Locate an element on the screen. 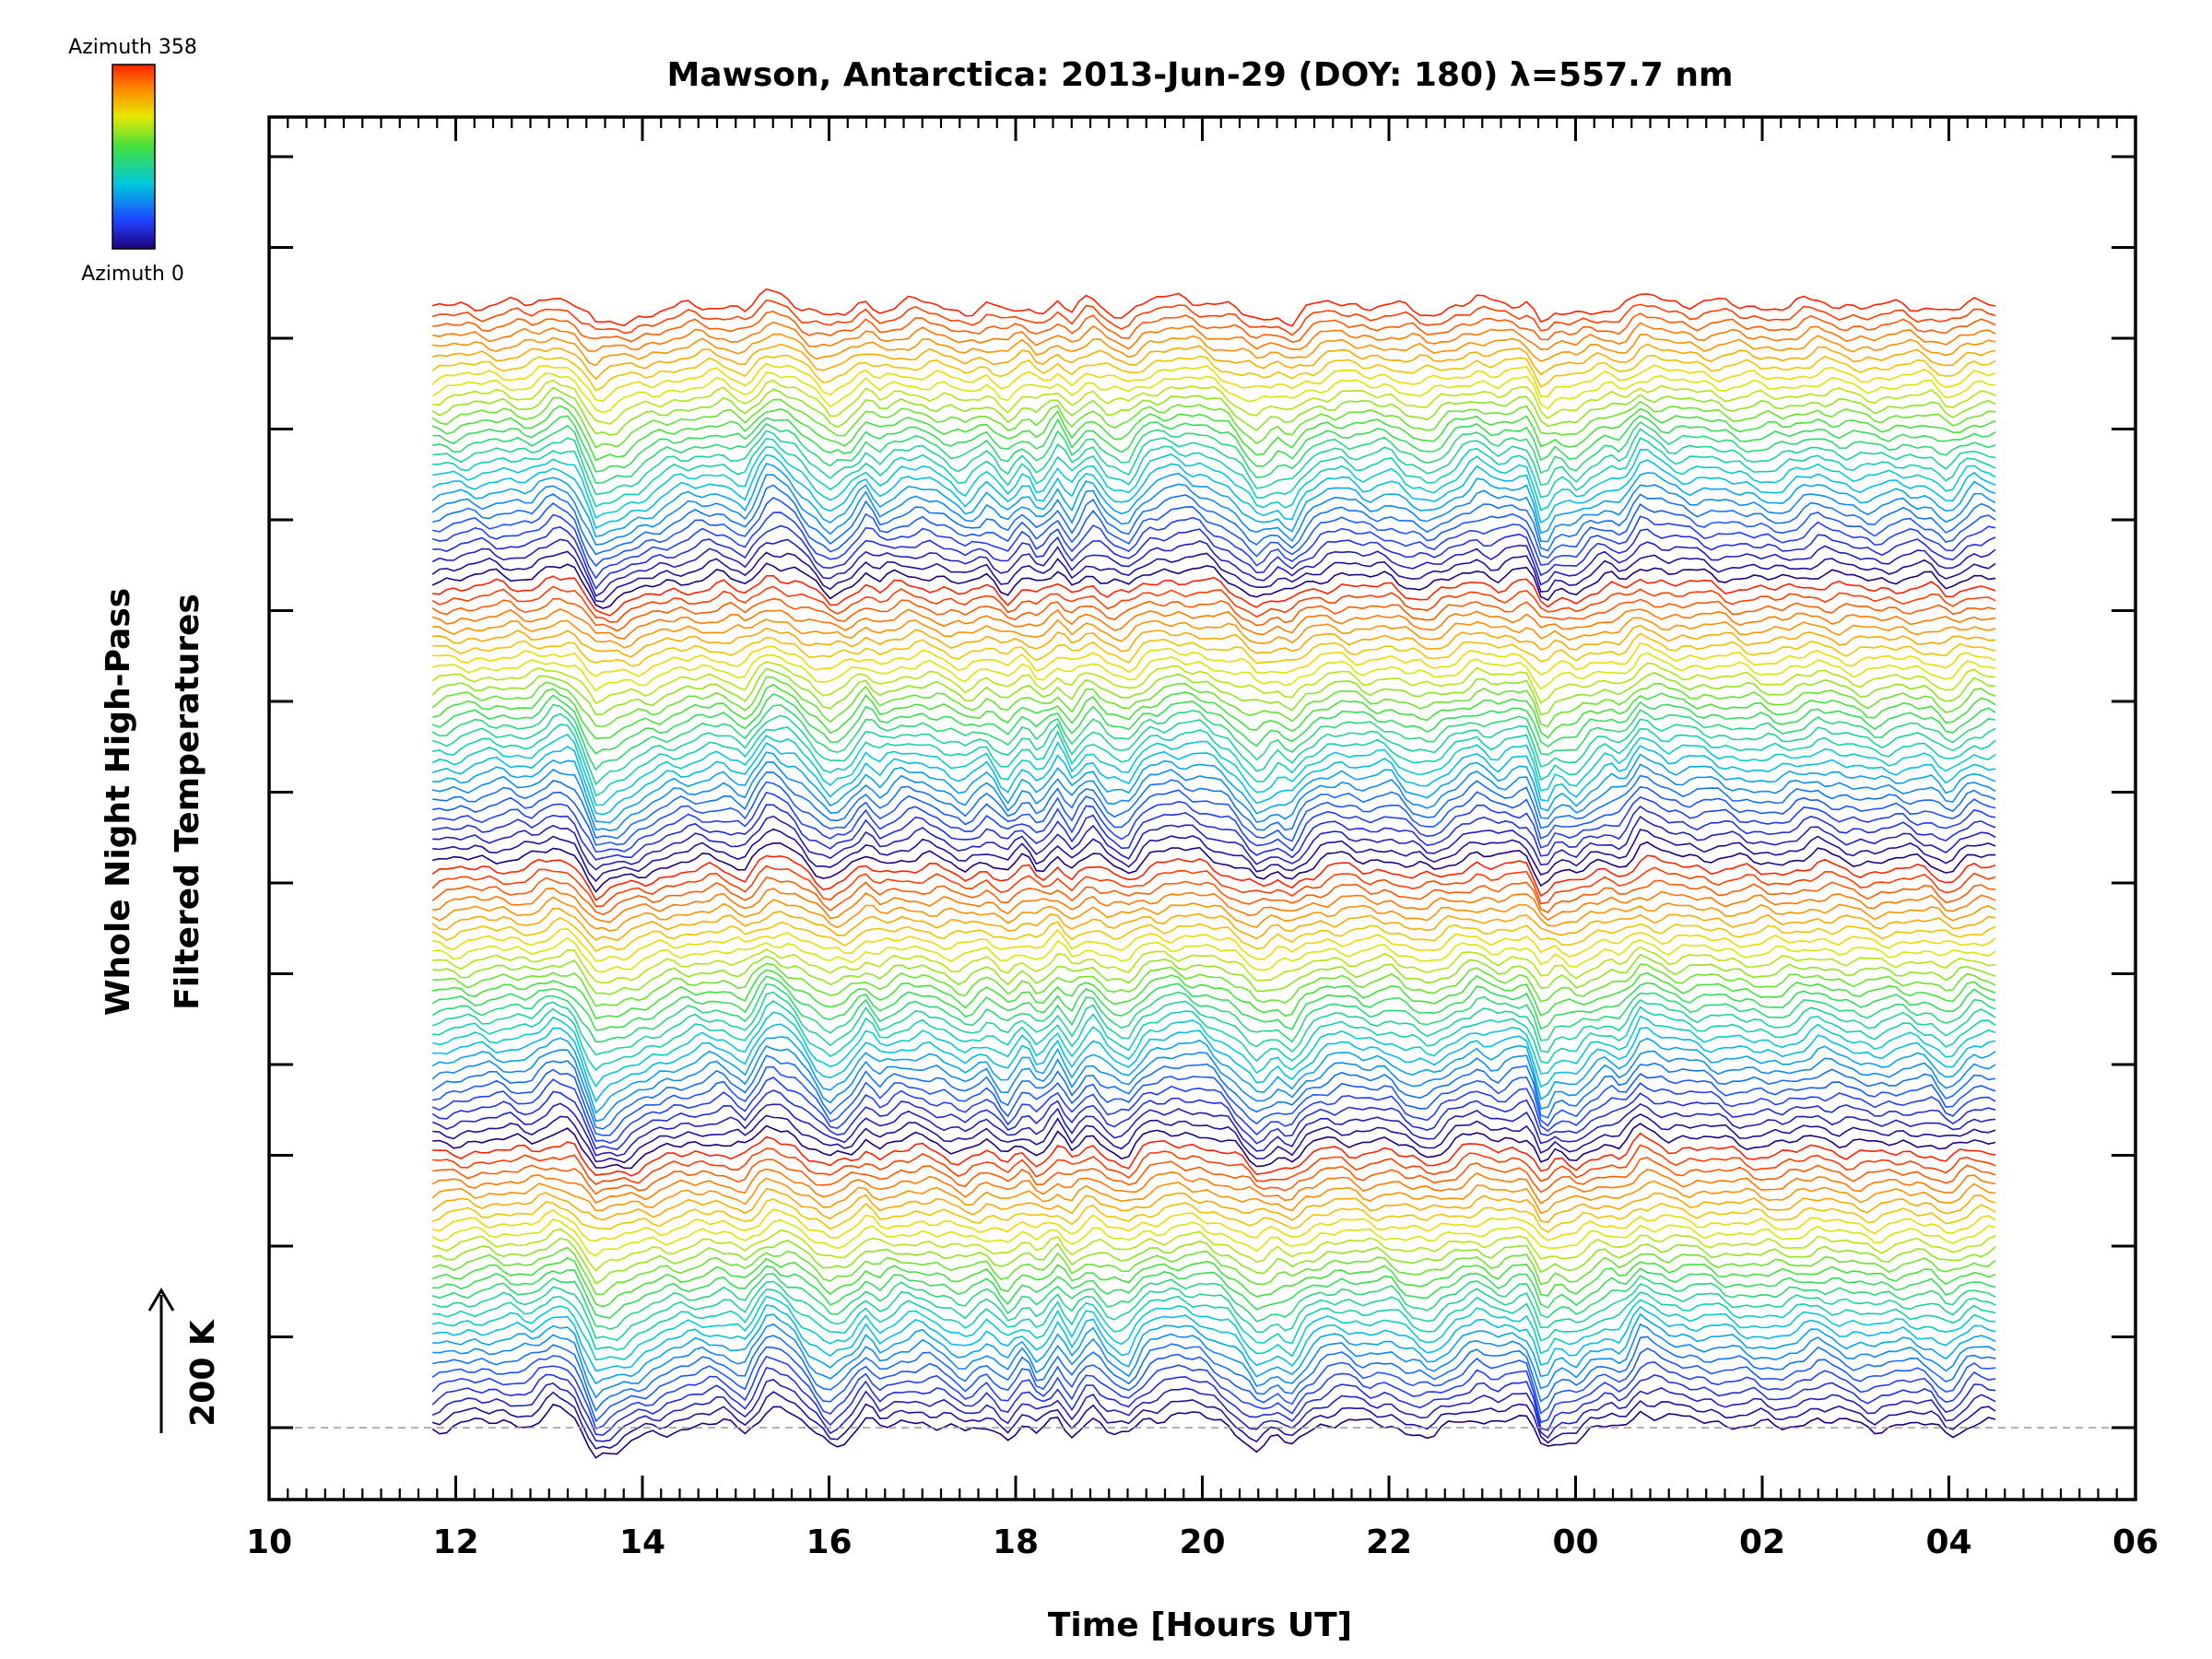  x-tick-labels-group: 10 12 14 16 18 20 22 00 02 04 06 is located at coordinates (1202, 1542).